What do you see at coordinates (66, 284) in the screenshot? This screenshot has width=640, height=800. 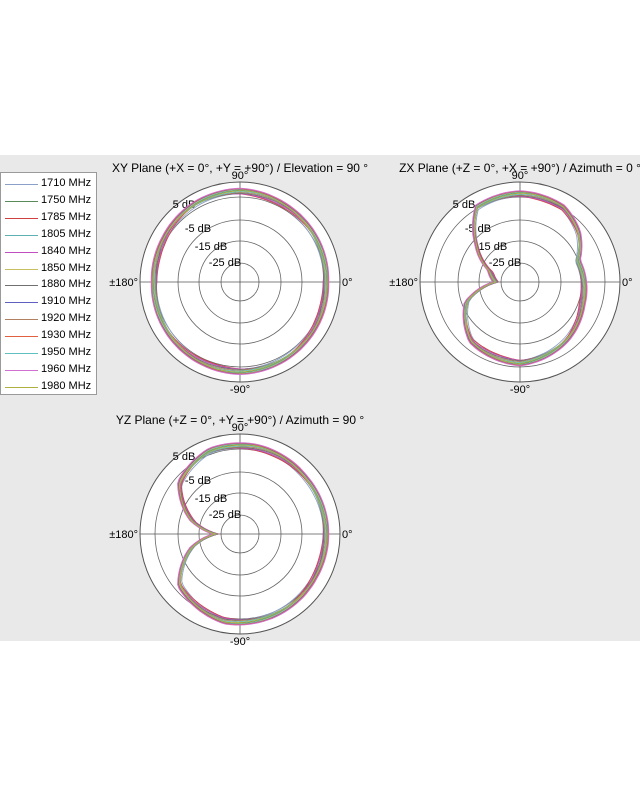 I see `legend-label: 1880 MHz` at bounding box center [66, 284].